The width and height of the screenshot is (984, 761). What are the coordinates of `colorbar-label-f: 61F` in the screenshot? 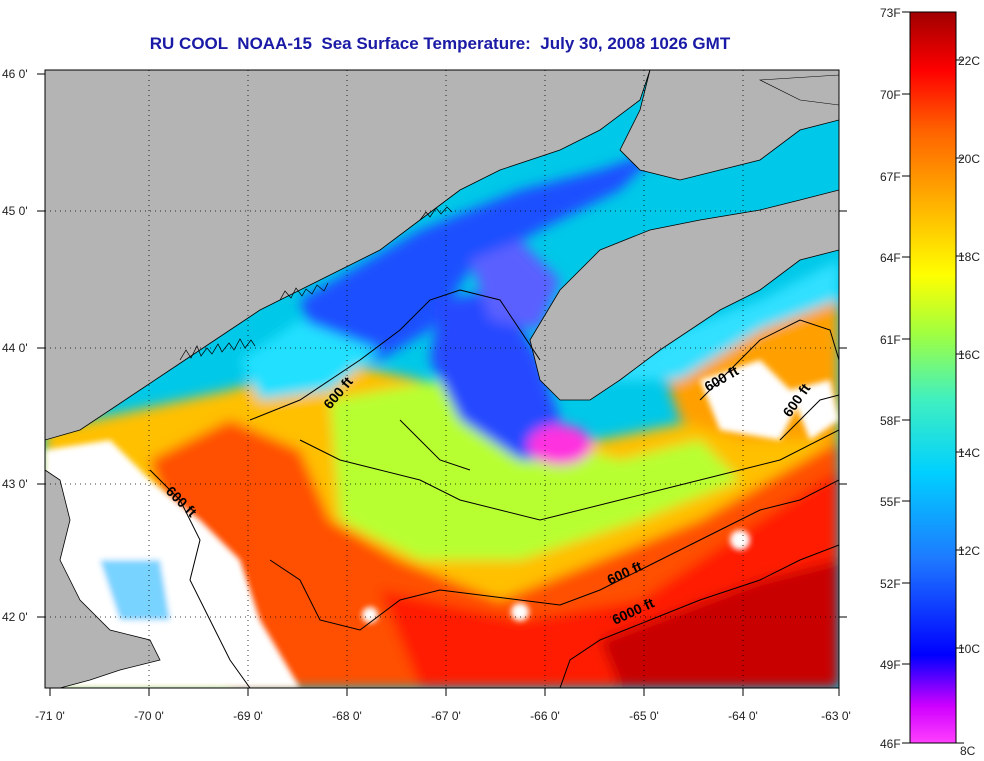 It's located at (890, 340).